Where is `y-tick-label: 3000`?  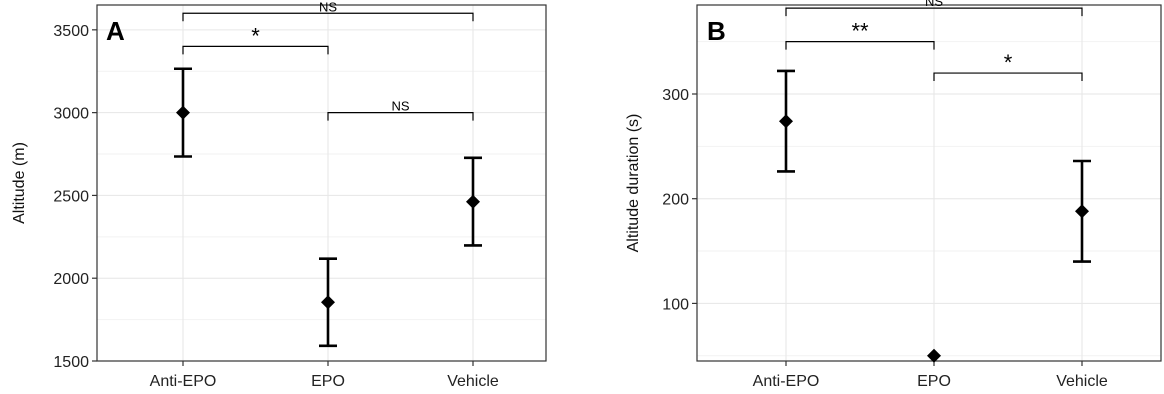
y-tick-label: 3000 is located at coordinates (71, 114).